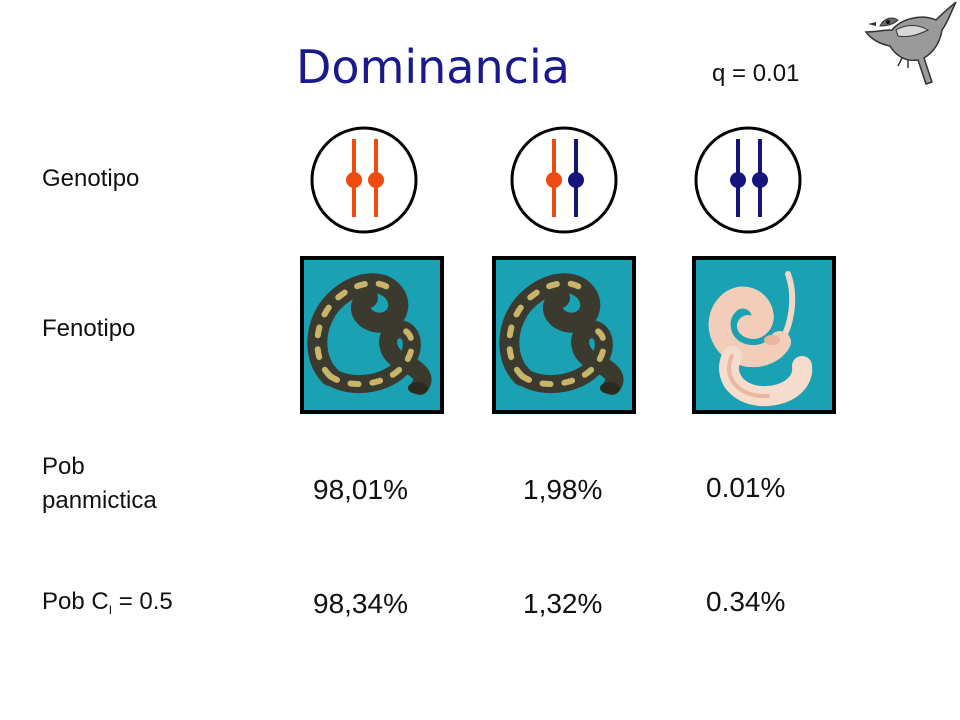 The width and height of the screenshot is (960, 720). Describe the element at coordinates (756, 73) in the screenshot. I see `allele-frequency-label: q = 0.01` at that location.